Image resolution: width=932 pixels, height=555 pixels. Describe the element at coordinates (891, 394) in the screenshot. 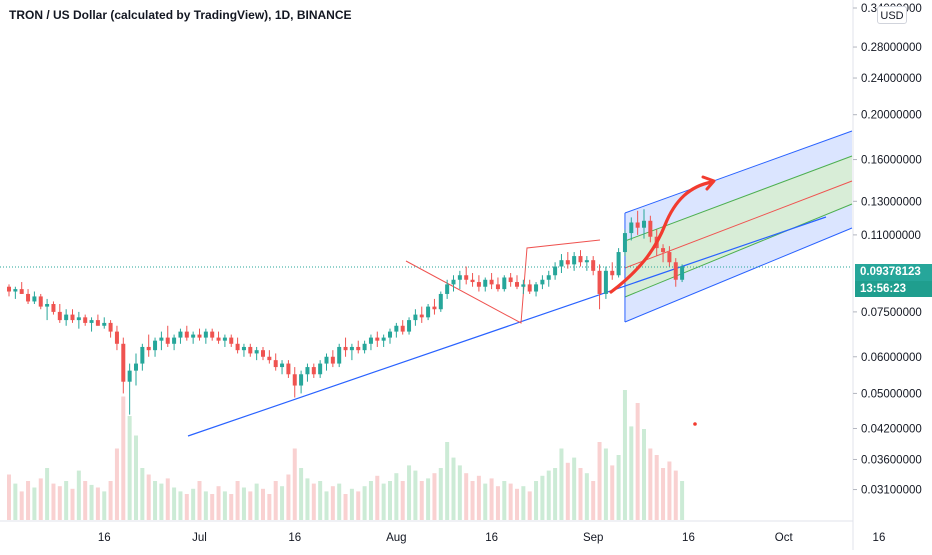

I see `price-tick-label: 0.05000000` at that location.